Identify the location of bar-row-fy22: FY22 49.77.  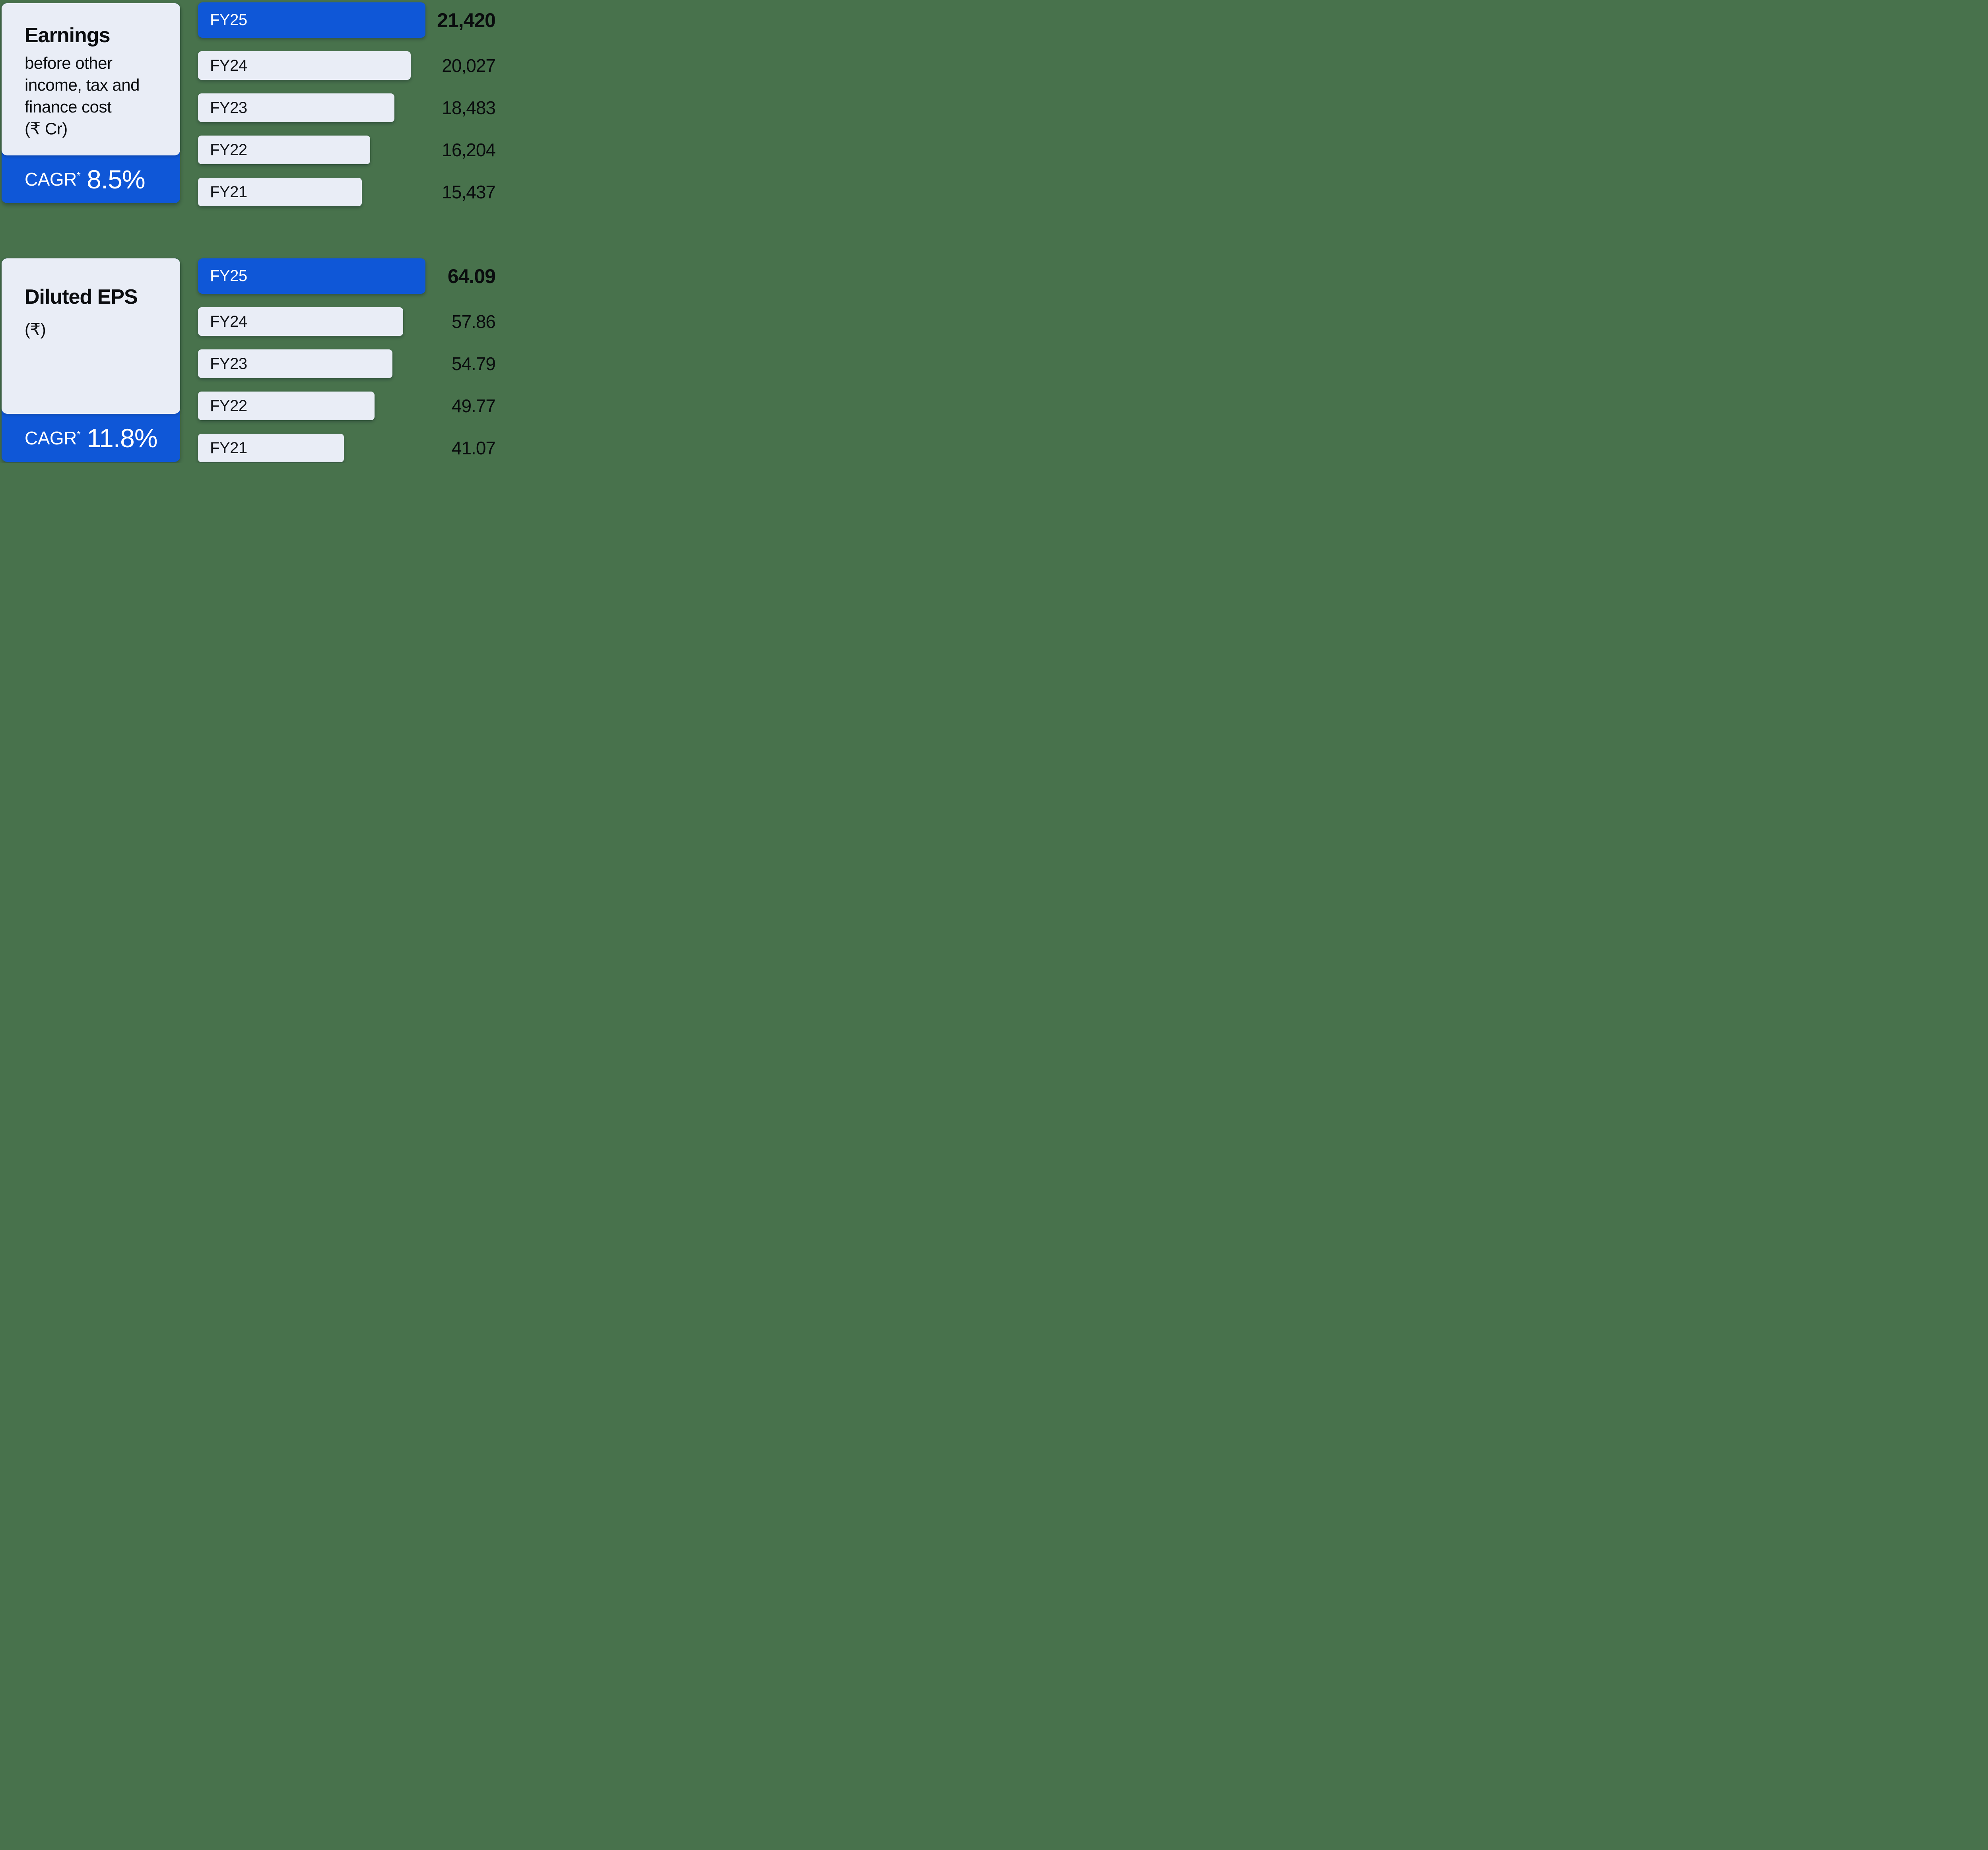
(347, 406).